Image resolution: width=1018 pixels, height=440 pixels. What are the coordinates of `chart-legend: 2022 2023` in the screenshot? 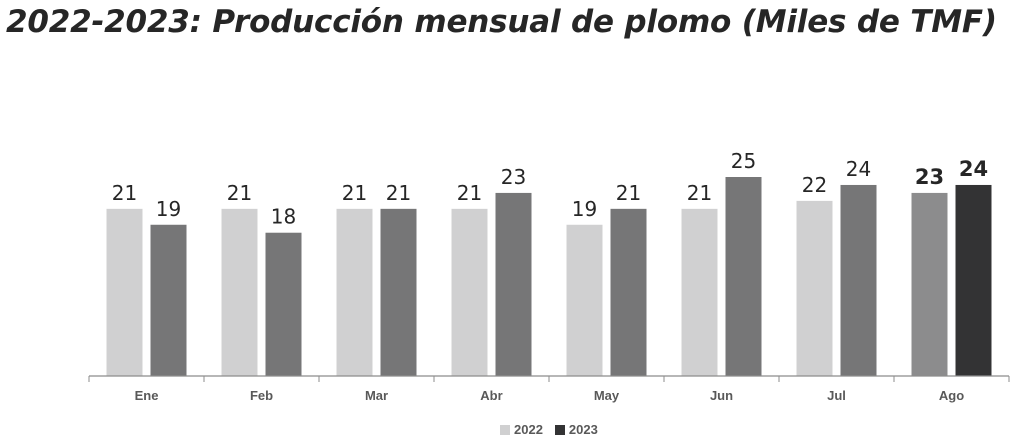 It's located at (555, 429).